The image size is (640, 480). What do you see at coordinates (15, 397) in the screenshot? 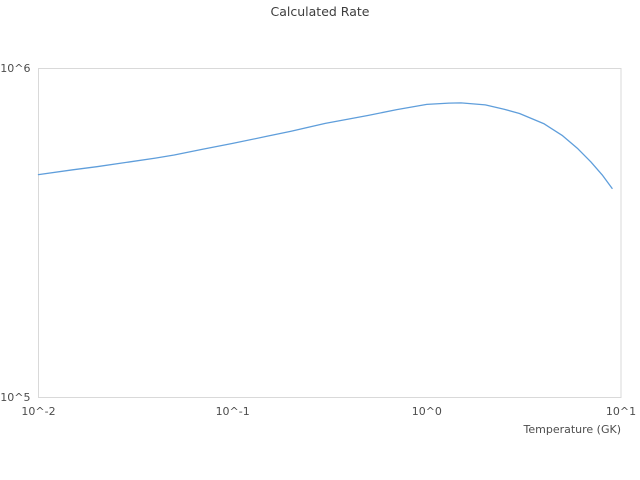
I see `y-tick-label: 10^5` at bounding box center [15, 397].